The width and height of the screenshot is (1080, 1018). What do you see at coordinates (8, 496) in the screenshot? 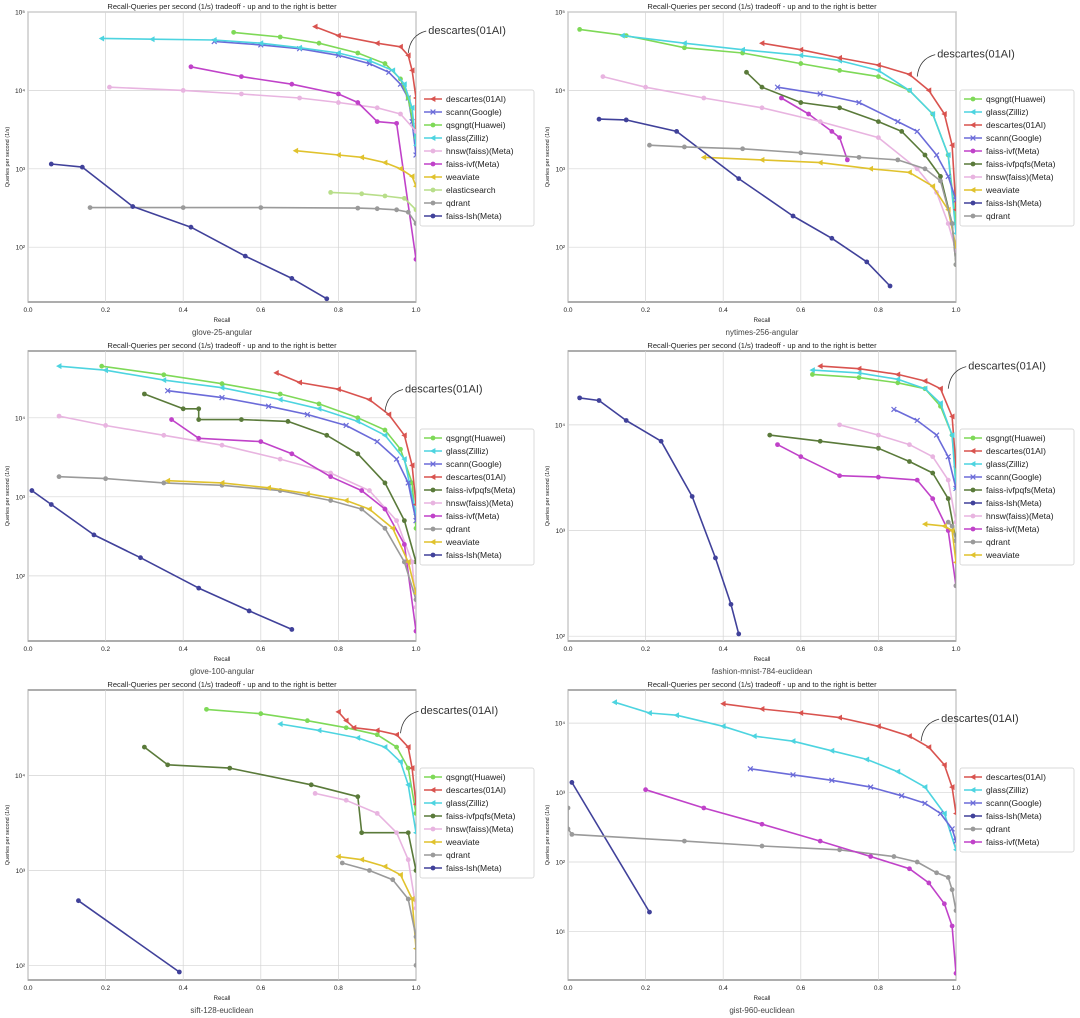
I see `y-axis-label: Queries per second (1/s)` at bounding box center [8, 496].